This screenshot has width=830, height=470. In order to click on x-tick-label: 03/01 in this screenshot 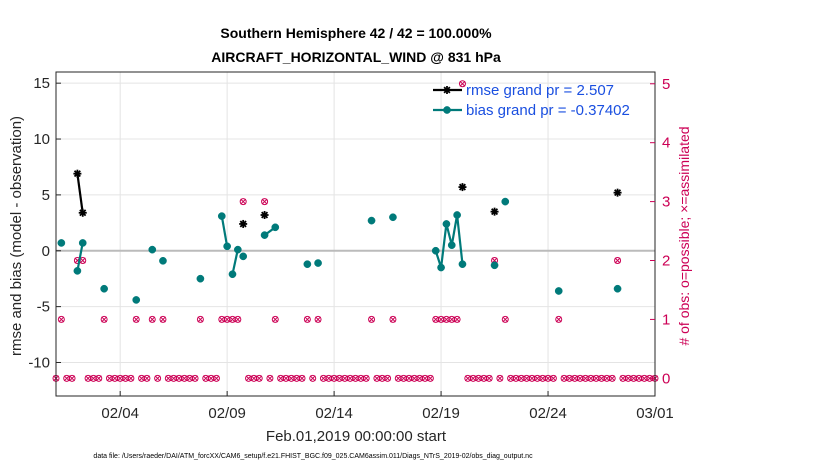, I will do `click(655, 413)`.